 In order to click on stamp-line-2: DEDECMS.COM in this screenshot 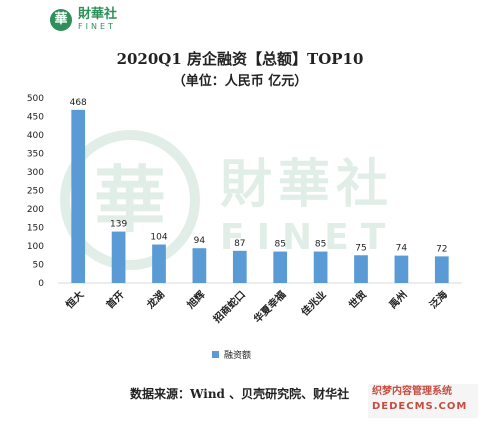, I will do `click(420, 406)`.